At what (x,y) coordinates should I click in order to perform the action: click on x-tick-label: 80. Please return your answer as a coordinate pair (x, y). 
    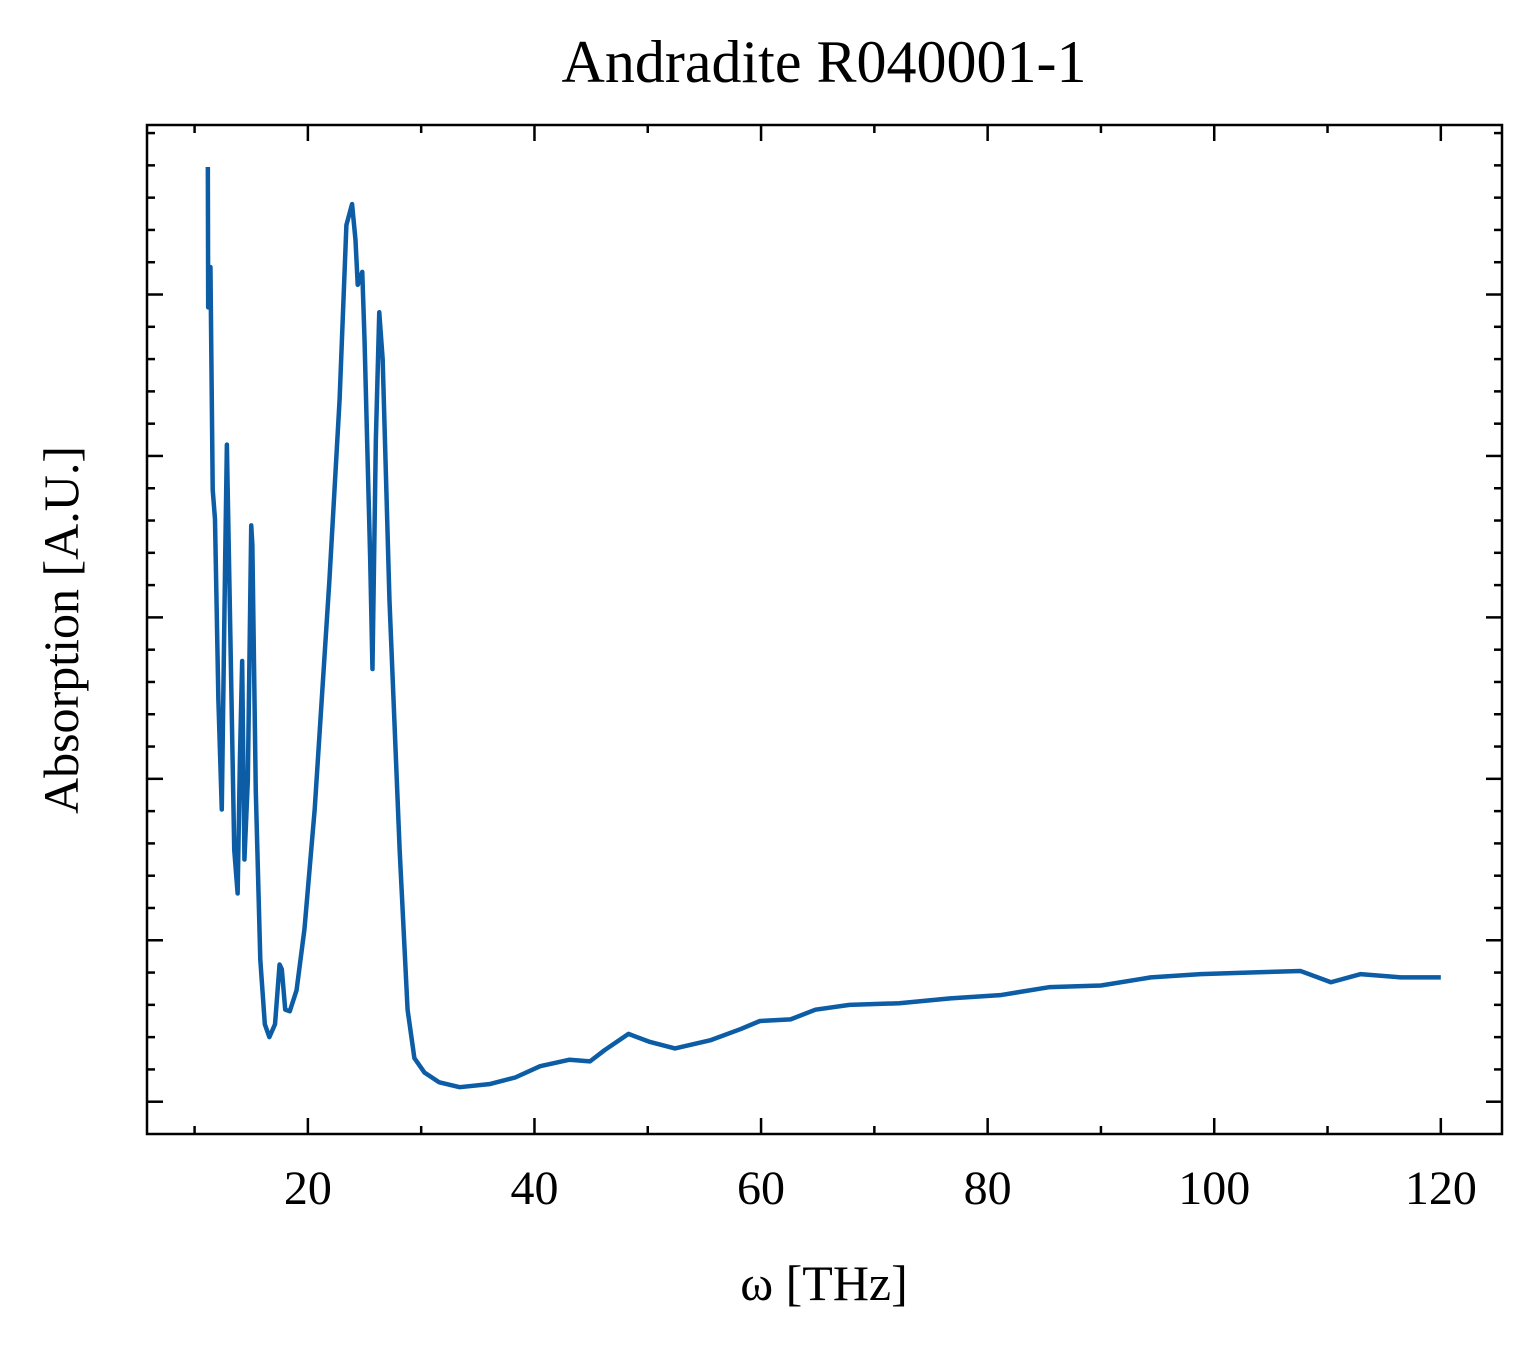
    Looking at the image, I should click on (988, 1188).